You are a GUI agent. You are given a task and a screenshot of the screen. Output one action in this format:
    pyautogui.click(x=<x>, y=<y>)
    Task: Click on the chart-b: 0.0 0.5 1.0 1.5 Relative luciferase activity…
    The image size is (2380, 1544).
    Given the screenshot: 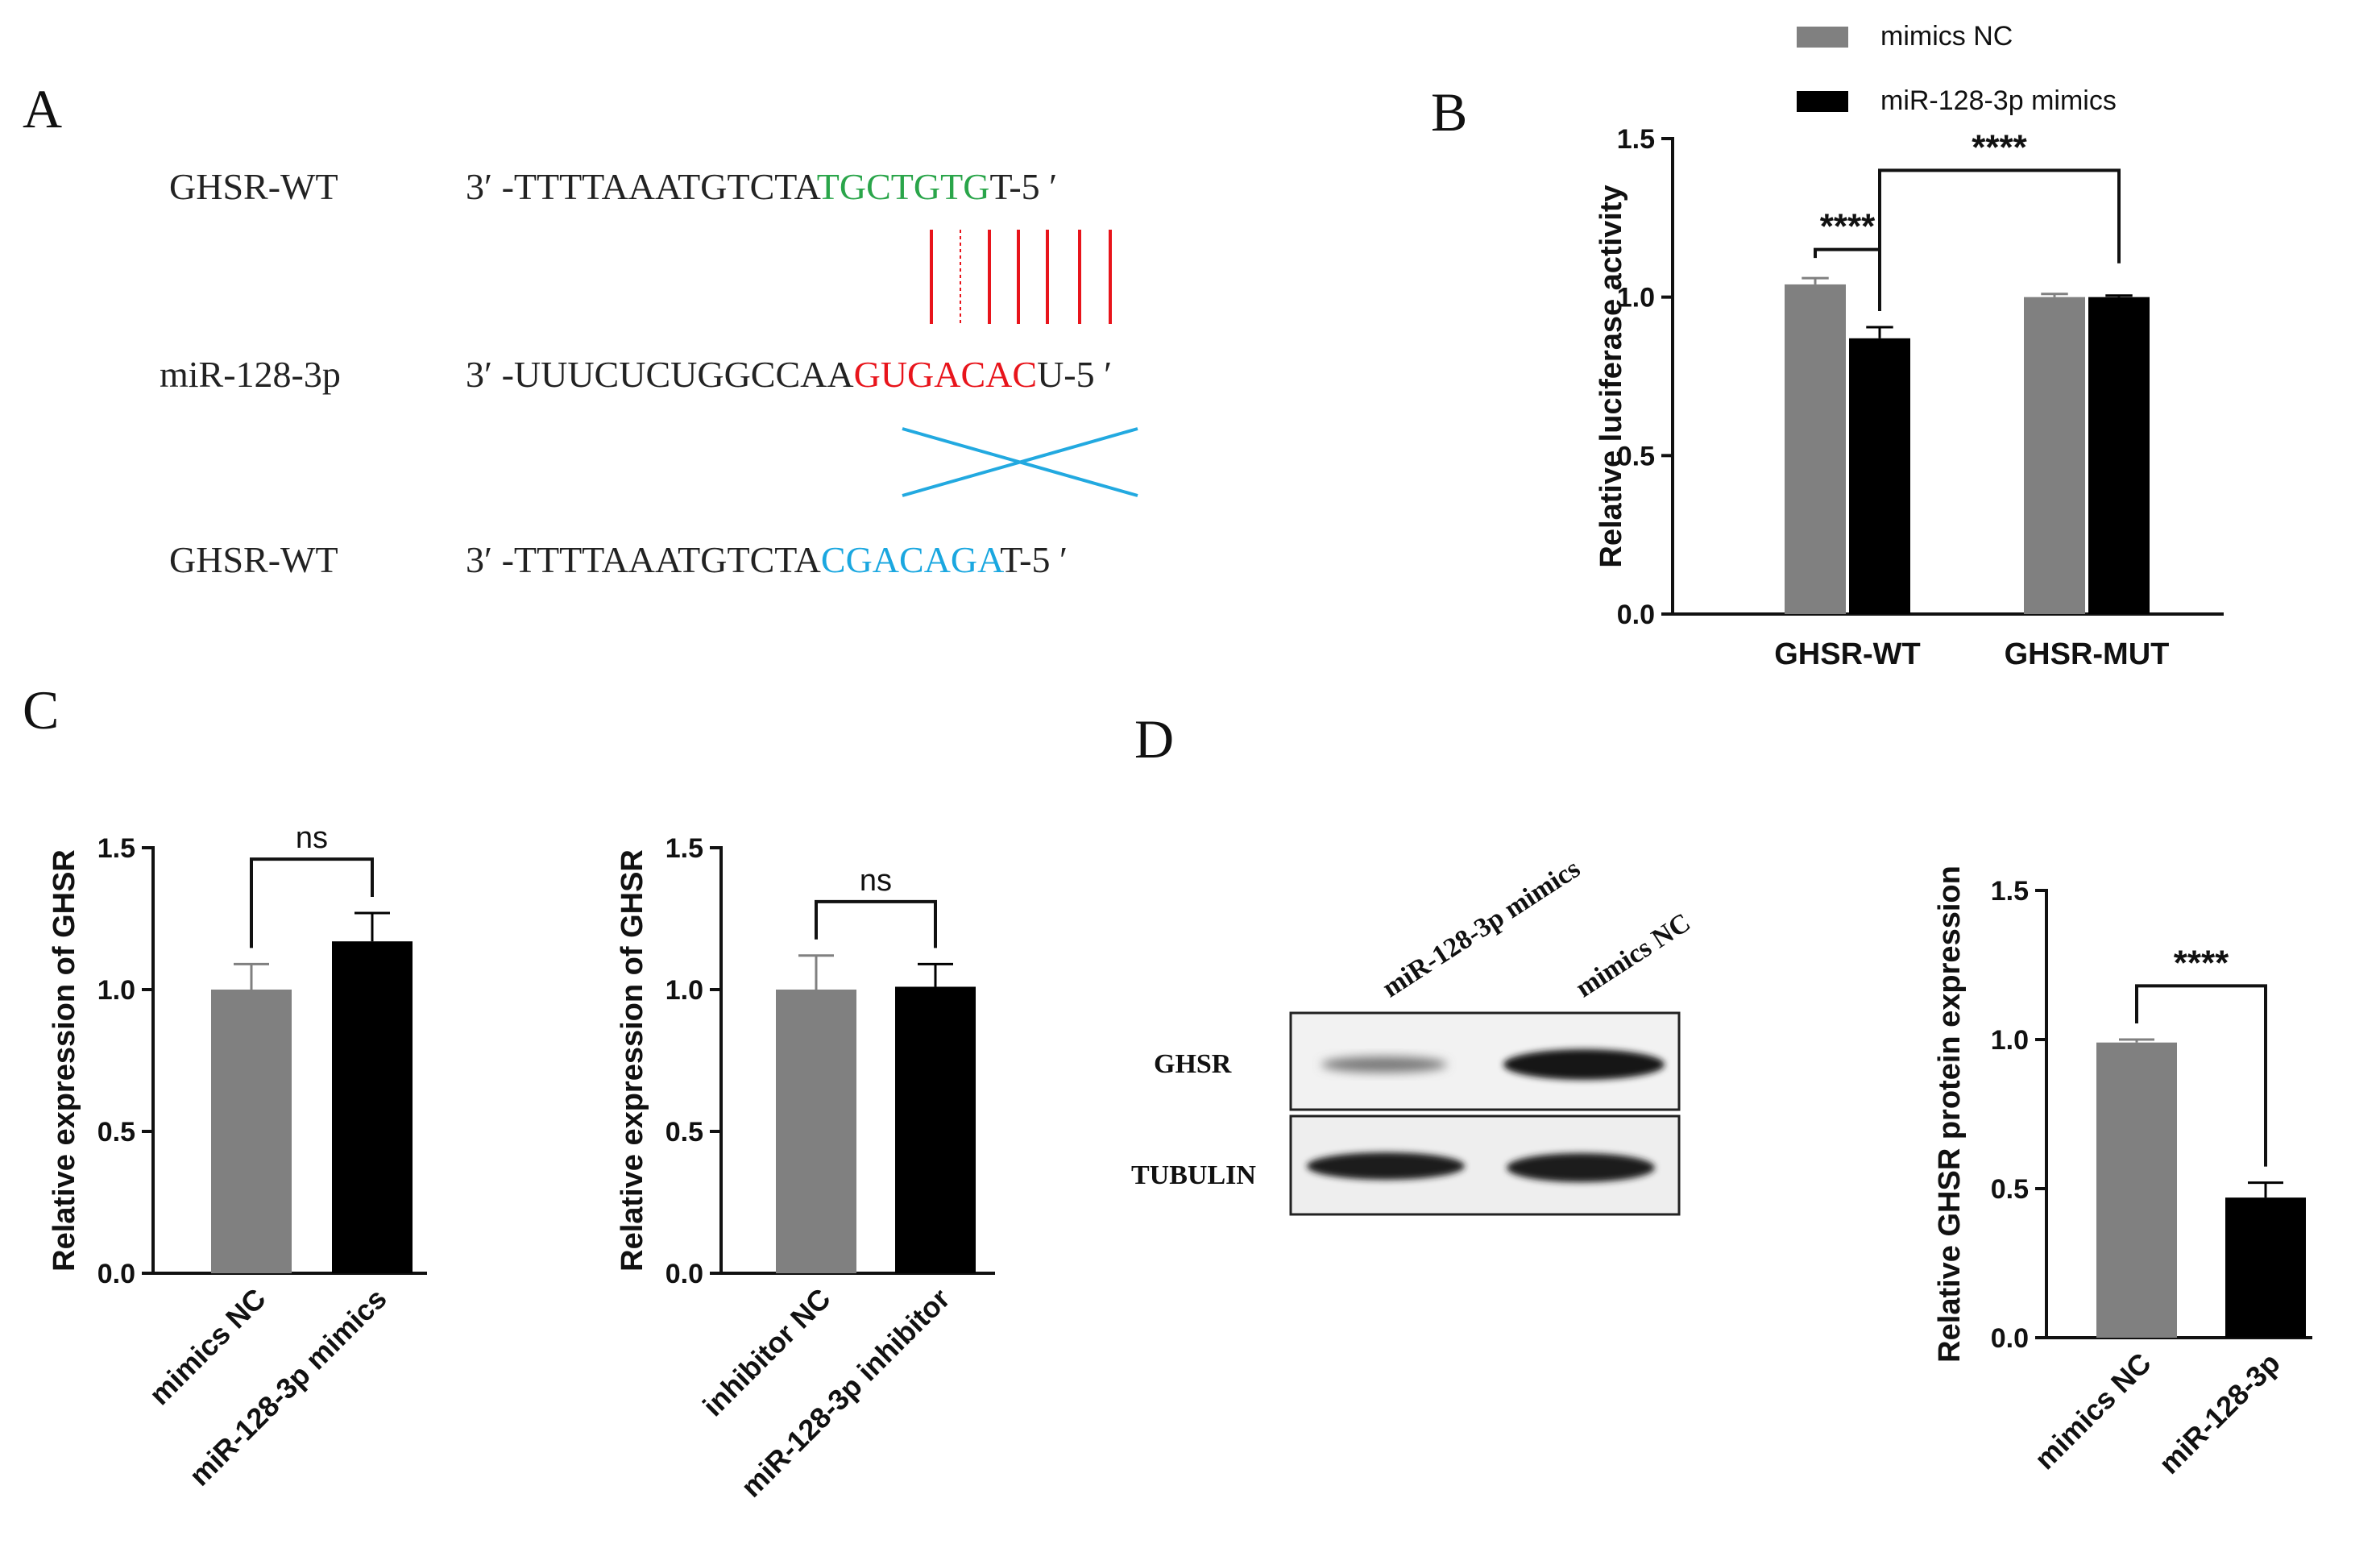 What is the action you would take?
    pyautogui.click(x=1909, y=397)
    